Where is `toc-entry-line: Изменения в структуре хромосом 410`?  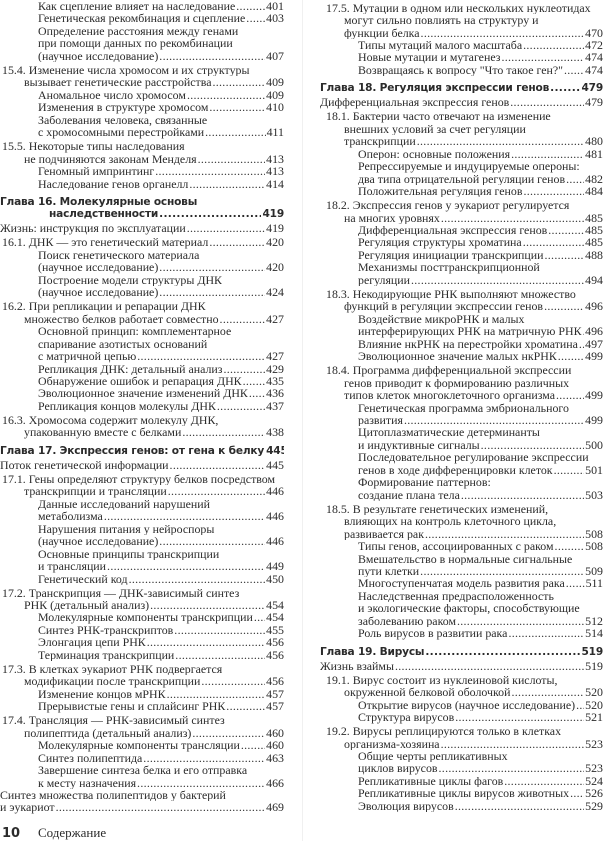
toc-entry-line: Изменения в структуре хромосом 410 is located at coordinates (142, 107).